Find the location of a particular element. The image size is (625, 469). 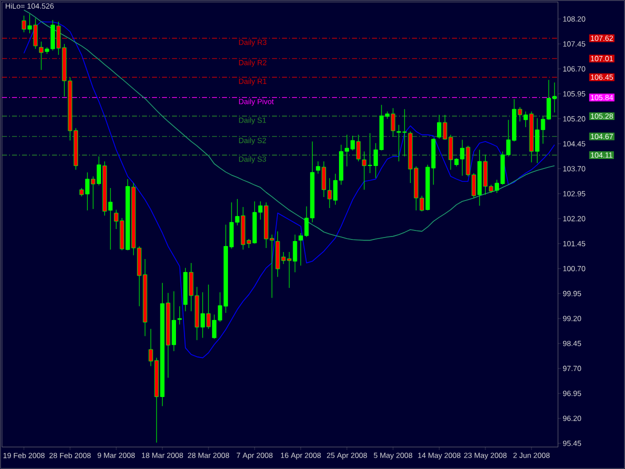

candlestick is located at coordinates (179, 315).